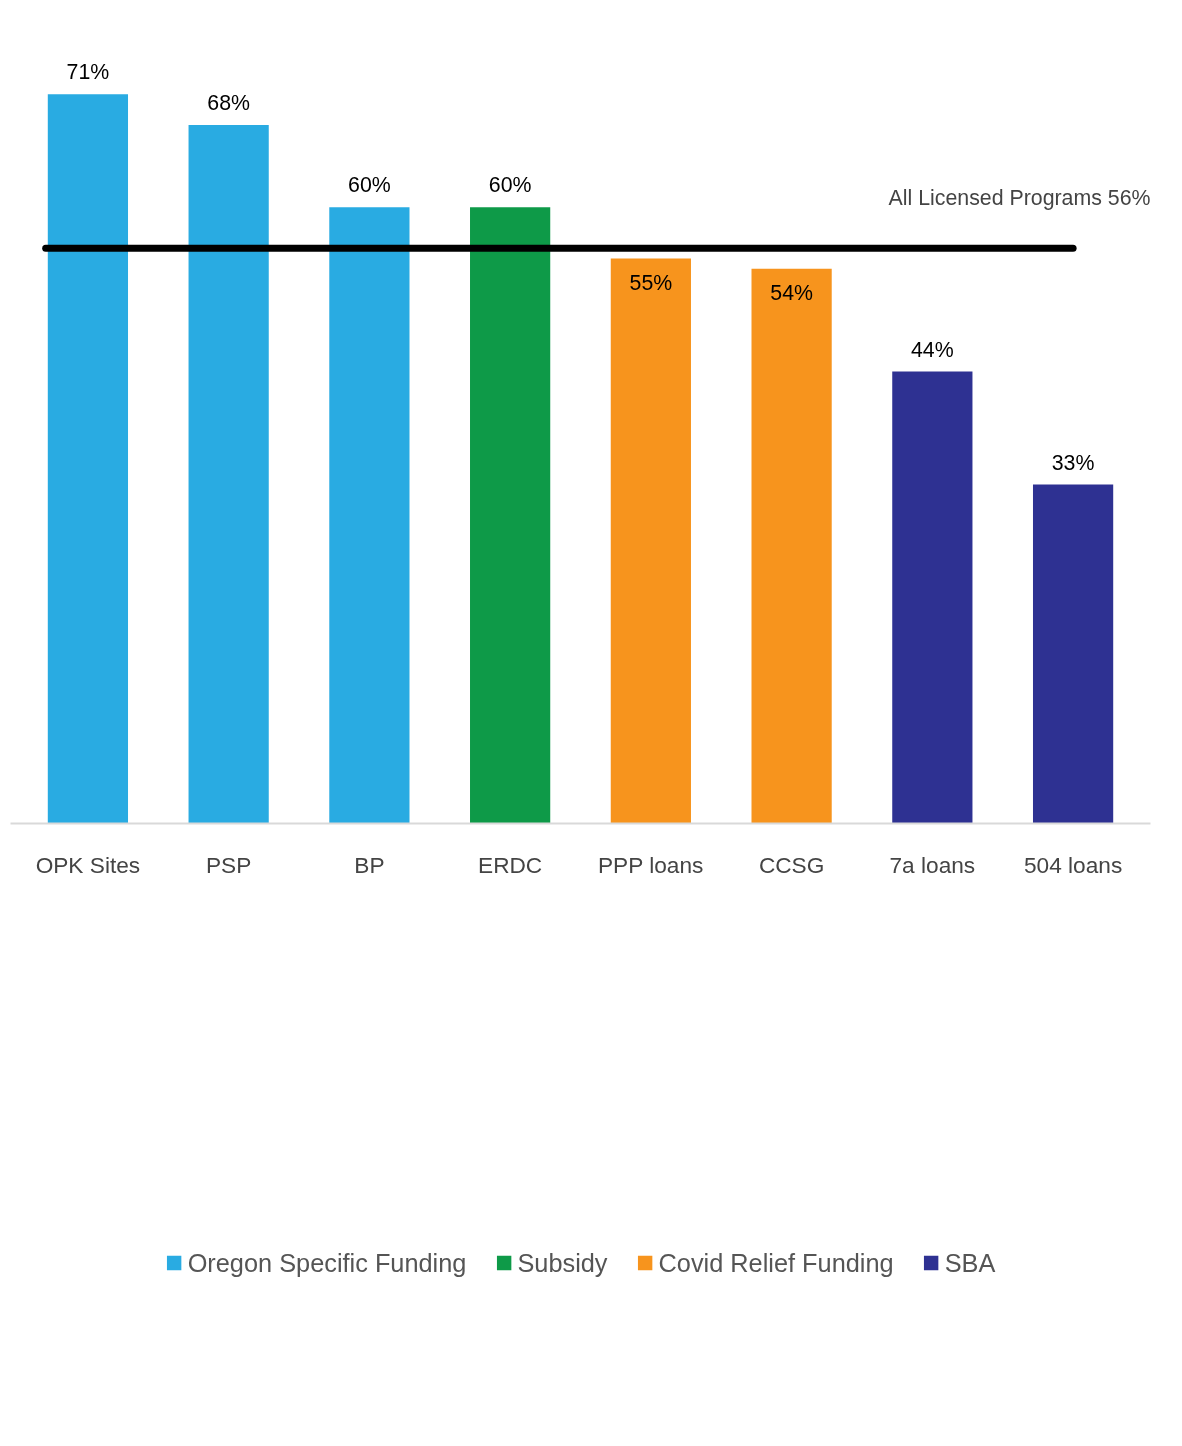 Image resolution: width=1182 pixels, height=1446 pixels. What do you see at coordinates (1073, 462) in the screenshot?
I see `data-label: 33%` at bounding box center [1073, 462].